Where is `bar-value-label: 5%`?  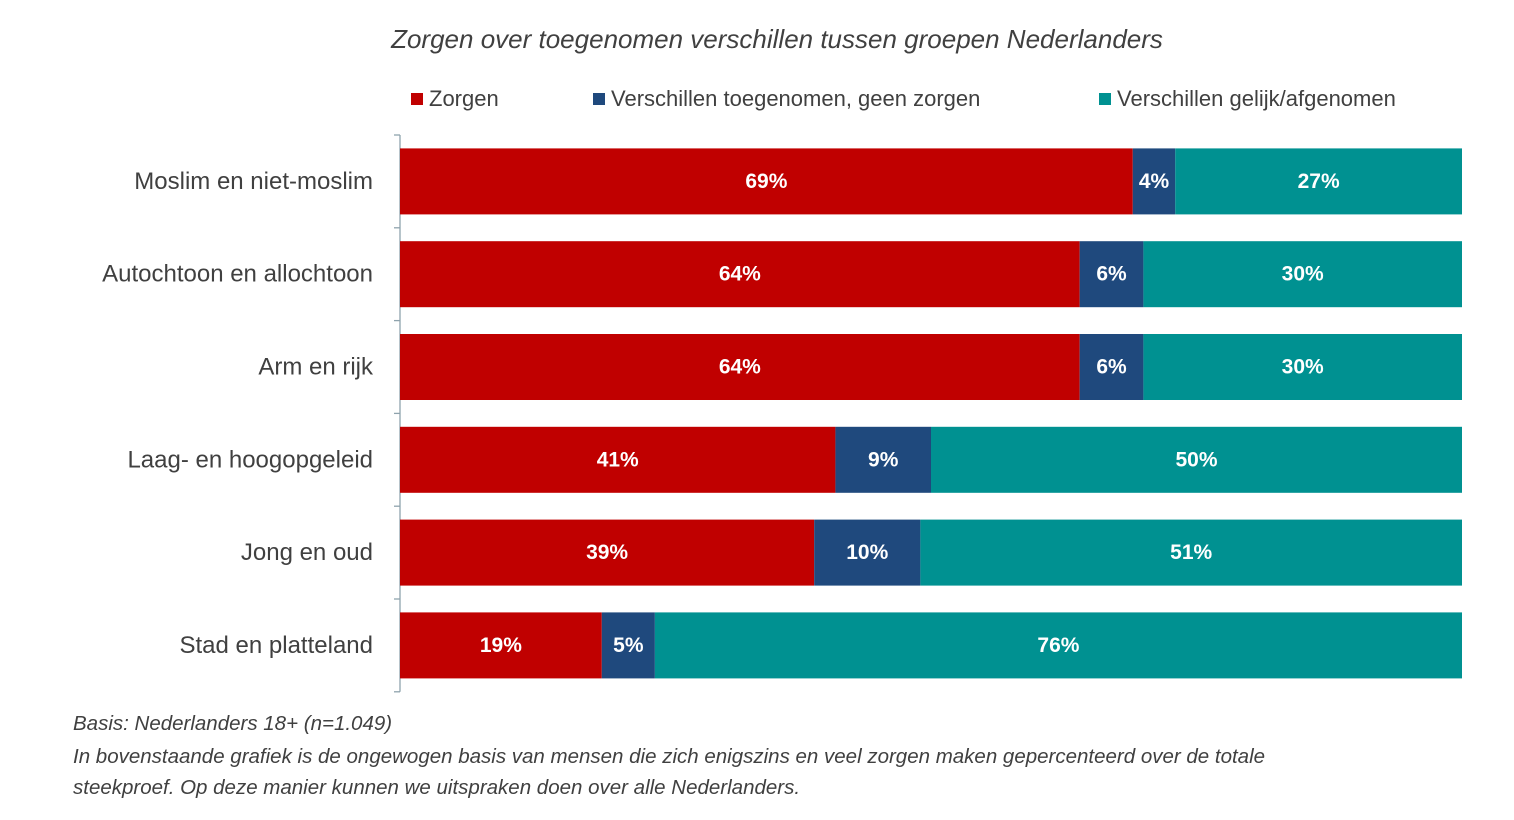
bar-value-label: 5% is located at coordinates (628, 645).